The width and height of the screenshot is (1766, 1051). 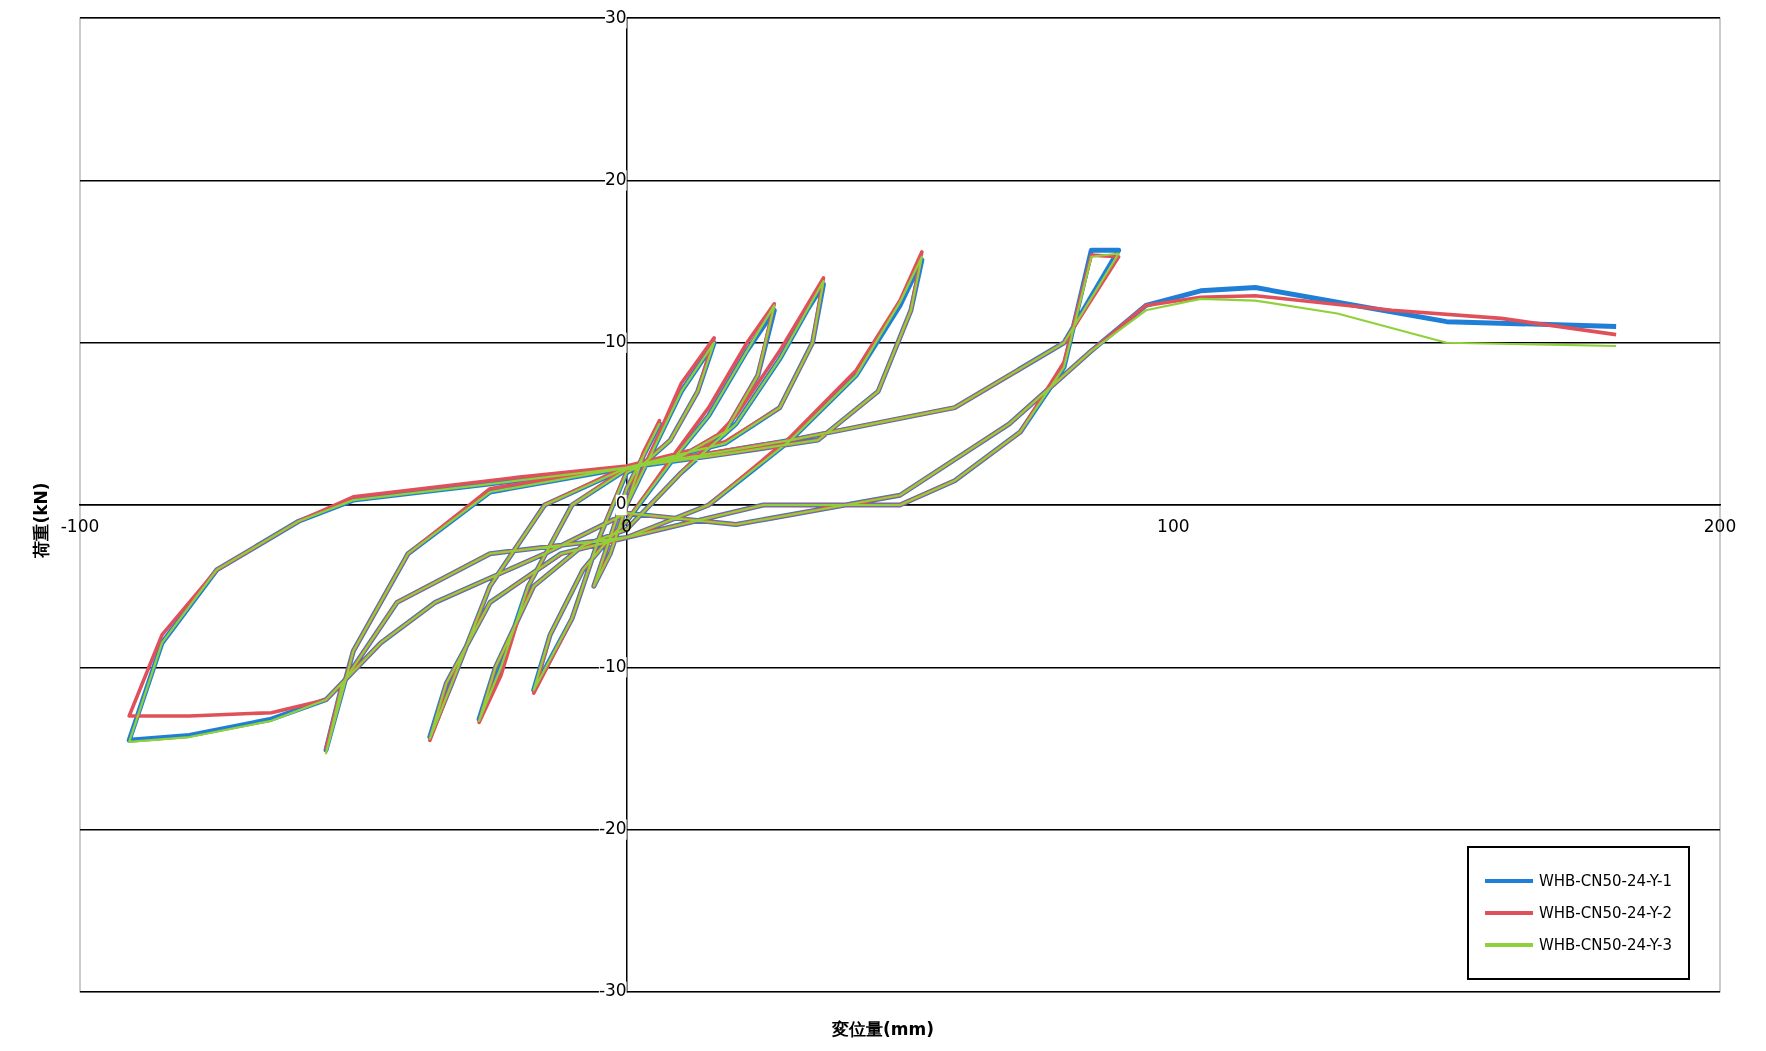 What do you see at coordinates (612, 665) in the screenshot?
I see `y-tick-label: -10` at bounding box center [612, 665].